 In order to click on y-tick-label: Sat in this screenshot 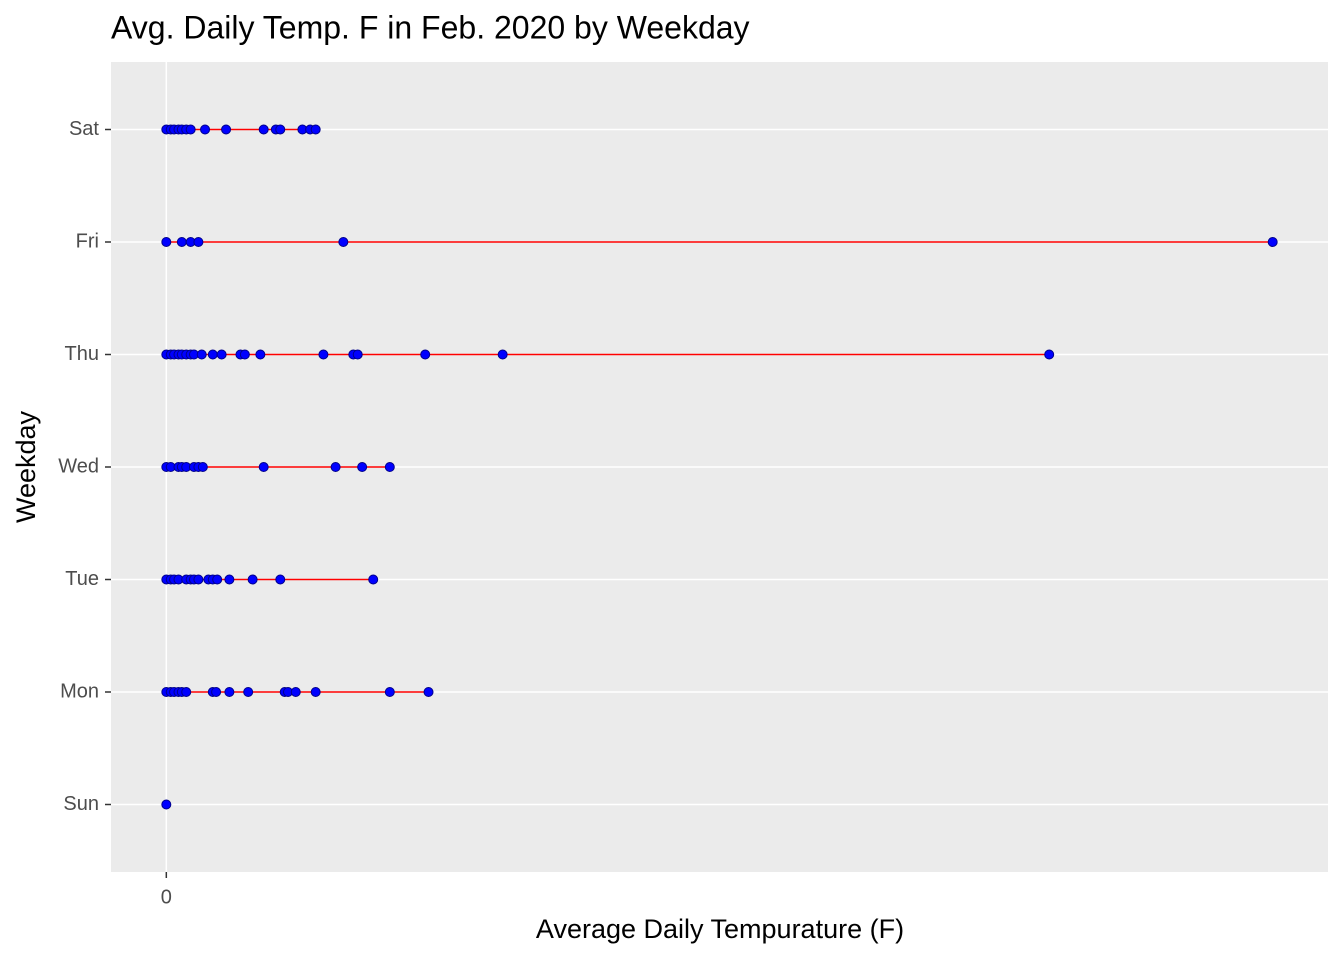, I will do `click(84, 129)`.